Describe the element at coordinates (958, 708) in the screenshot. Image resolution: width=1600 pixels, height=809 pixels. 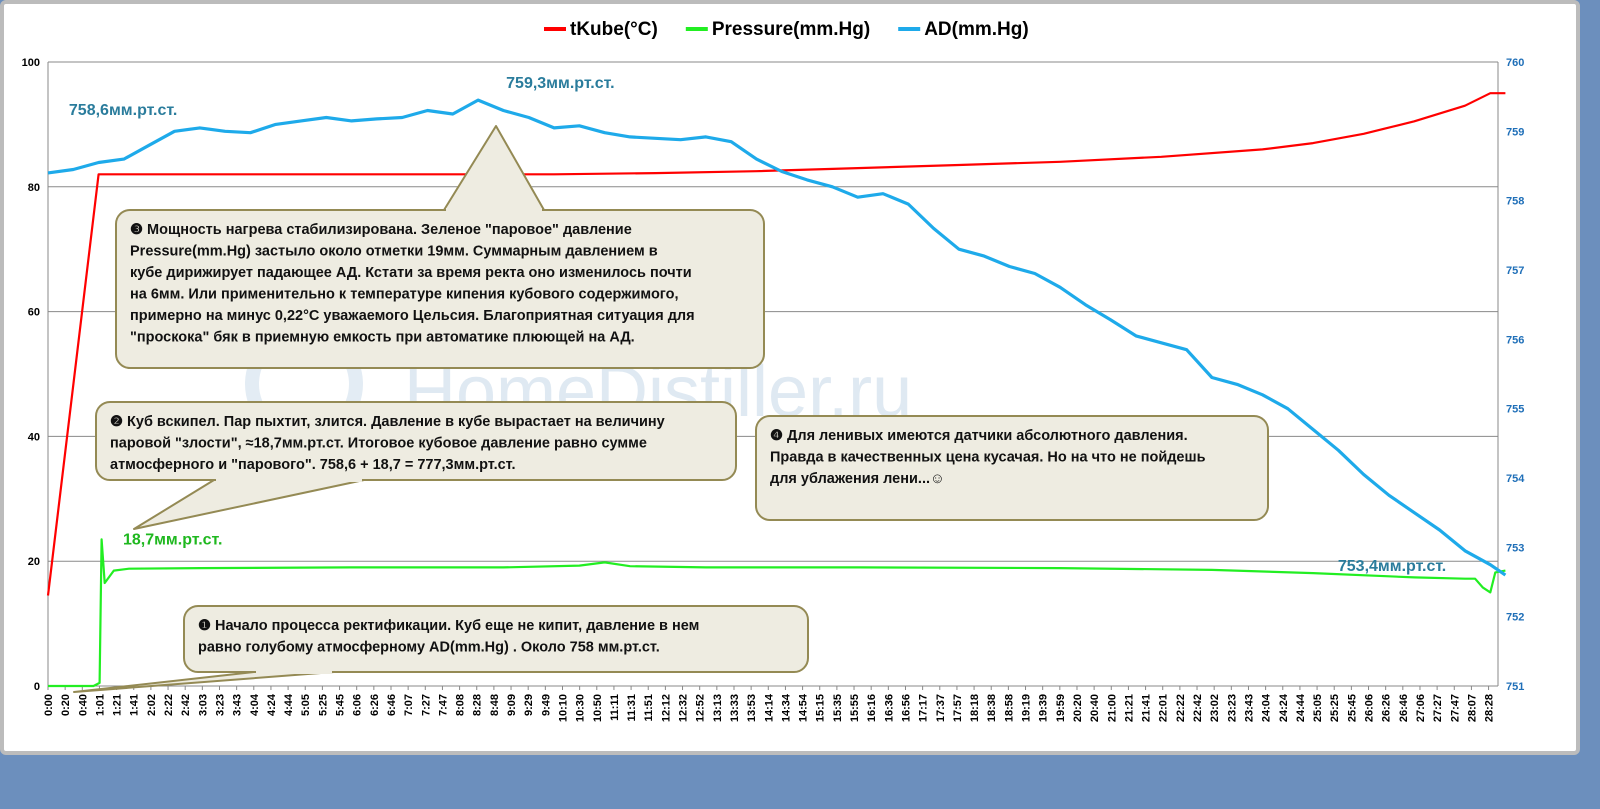
I see `x-tick-label: 17:57` at that location.